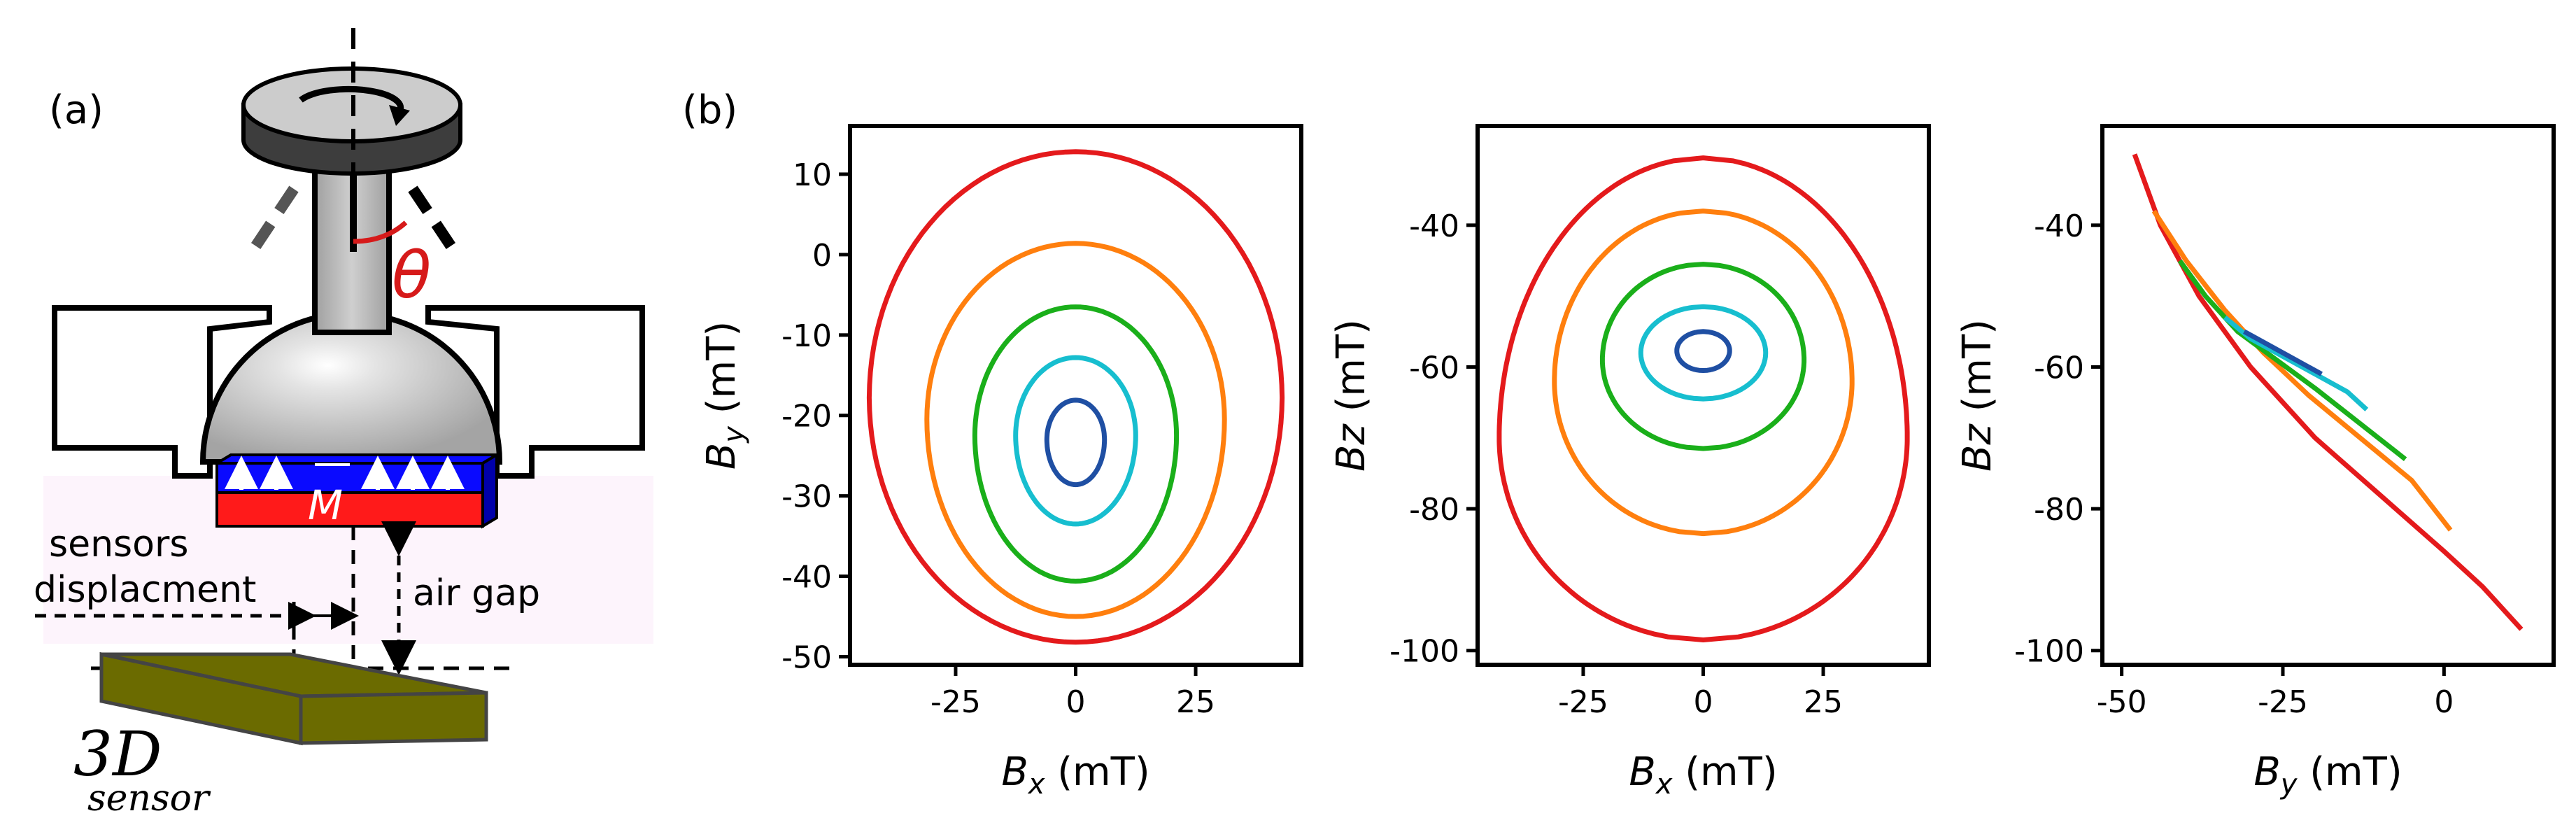 The image size is (2576, 832). I want to click on panel-a-label: (a), so click(76, 110).